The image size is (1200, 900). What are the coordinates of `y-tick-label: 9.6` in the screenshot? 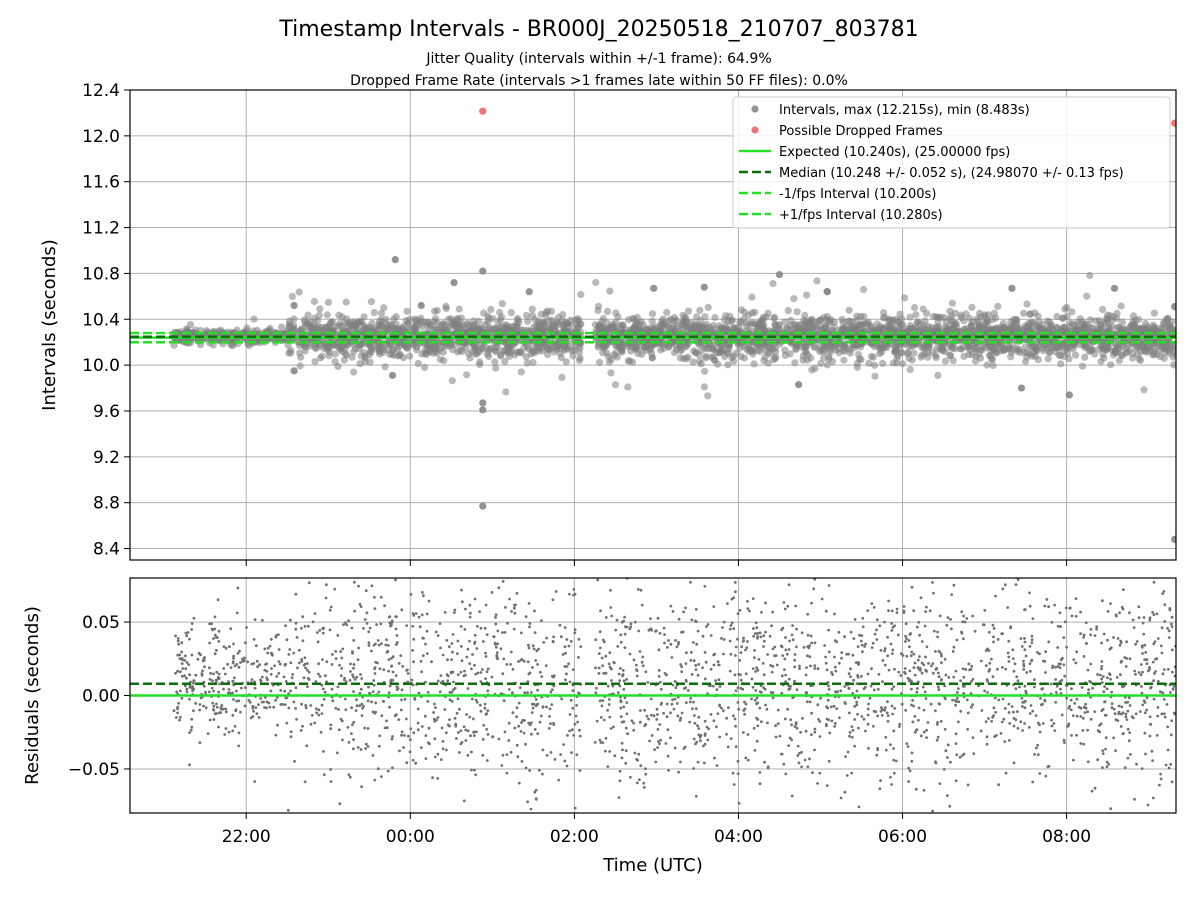 It's located at (106, 412).